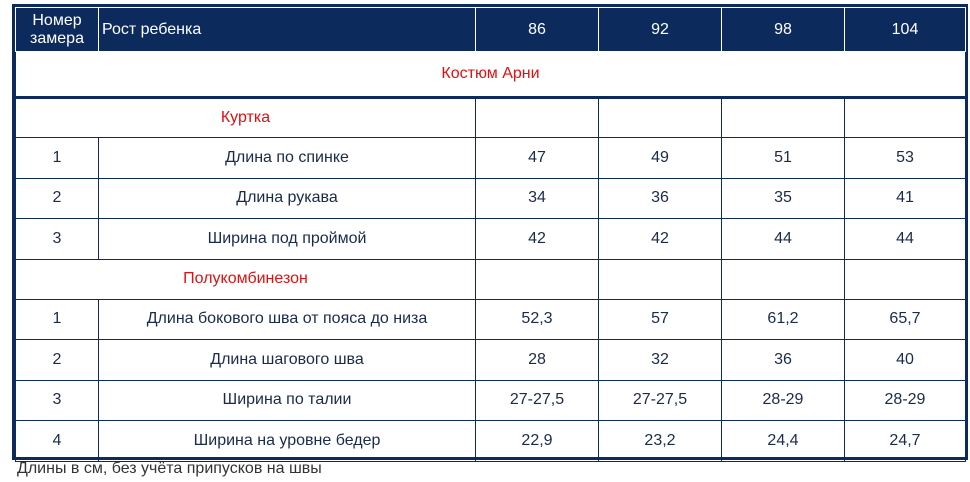  What do you see at coordinates (783, 198) in the screenshot?
I see `value-cell: 35` at bounding box center [783, 198].